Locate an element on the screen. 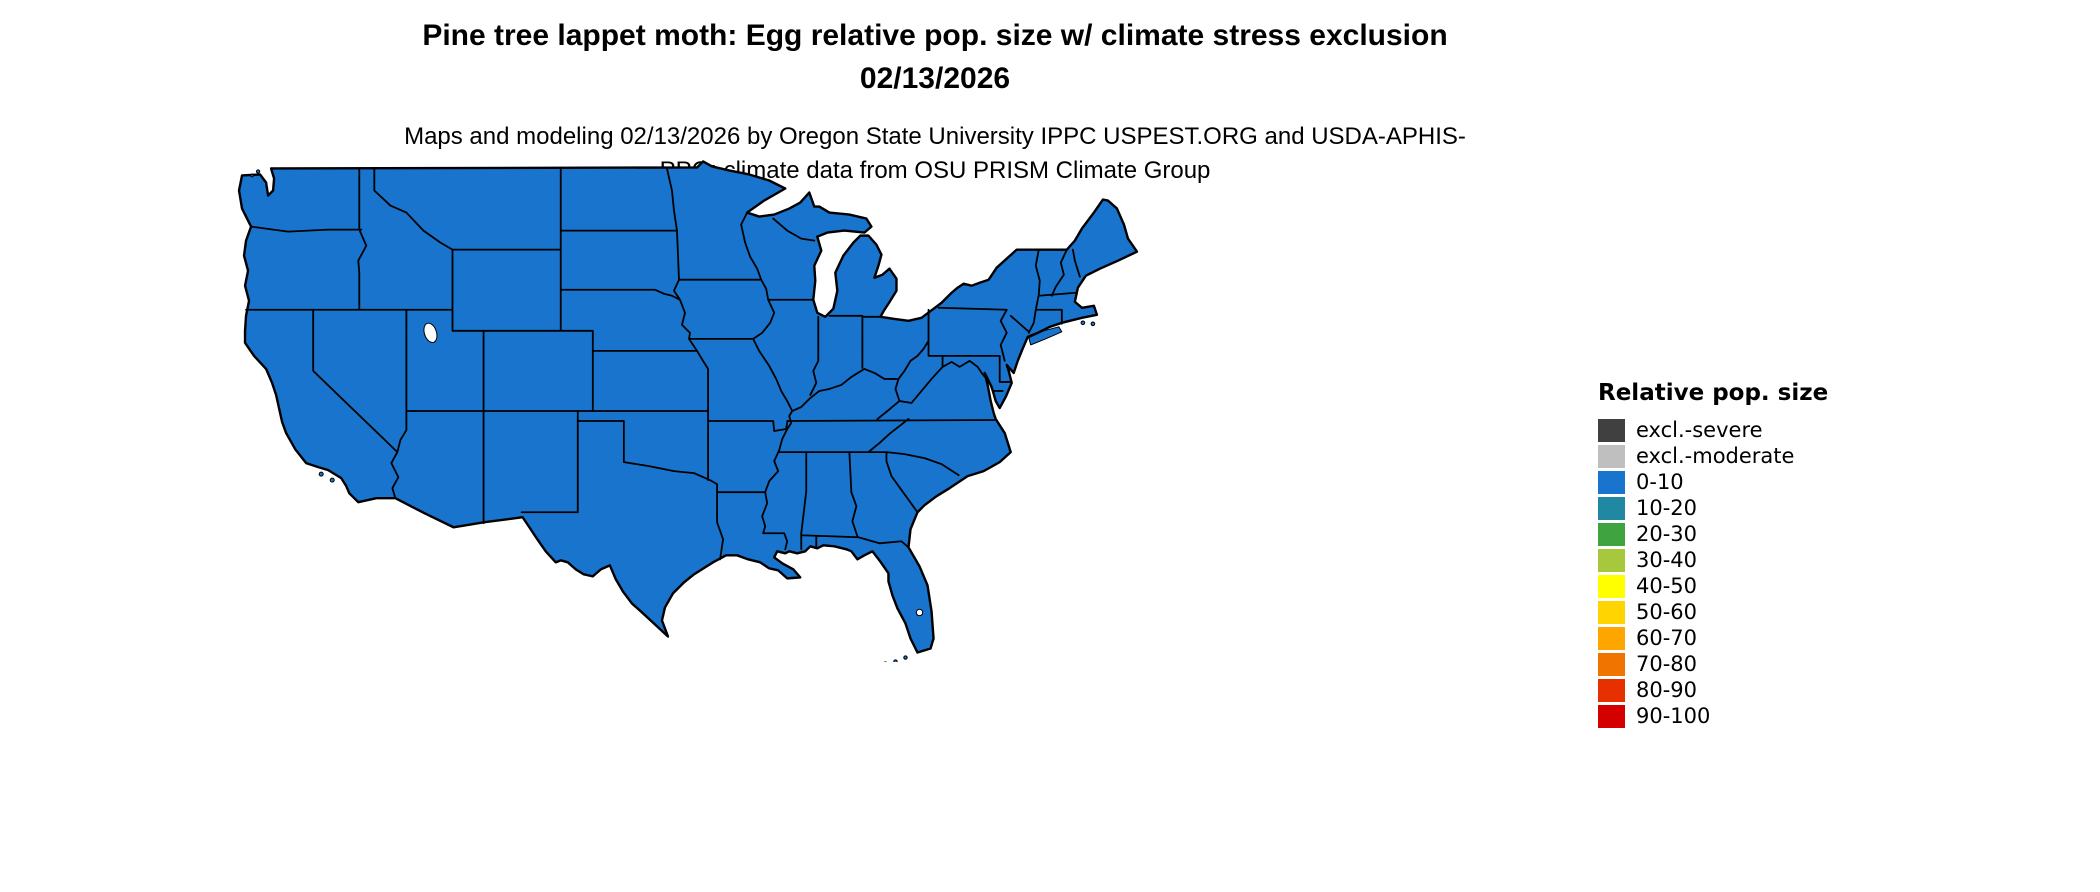  legend-item: excl.-moderate is located at coordinates (1728, 456).